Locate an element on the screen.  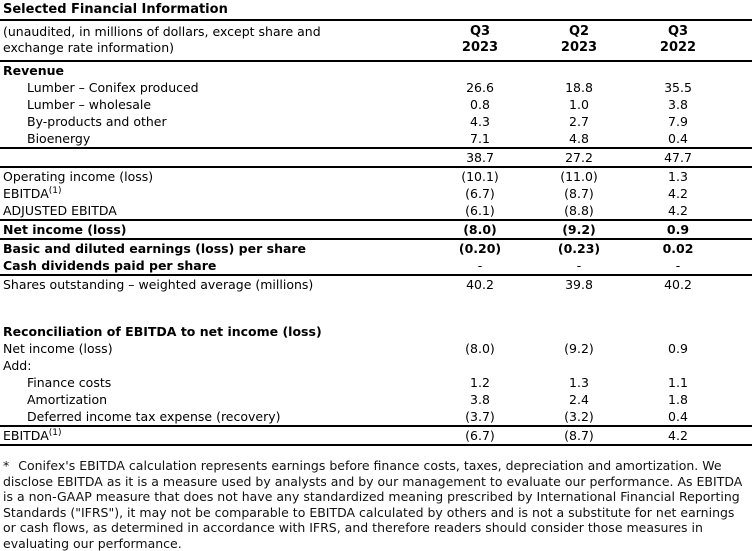
cell-value: (8.8) is located at coordinates (579, 211).